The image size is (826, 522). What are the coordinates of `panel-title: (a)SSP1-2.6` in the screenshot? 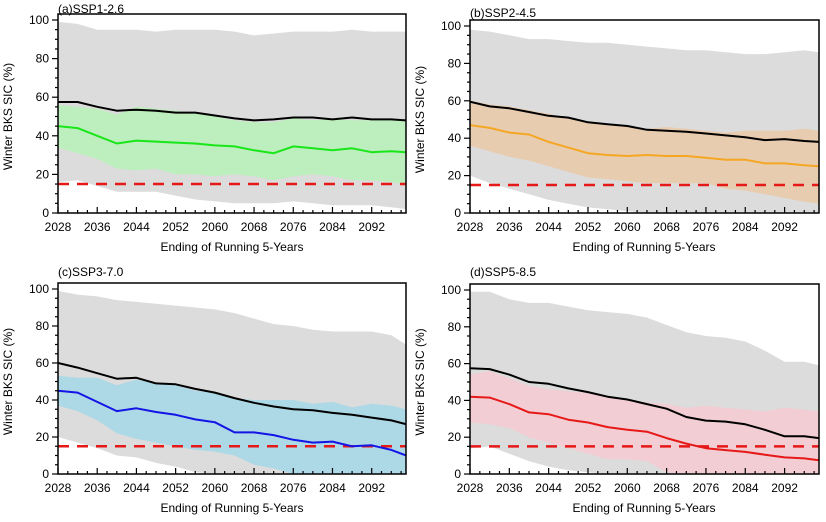 It's located at (91, 9).